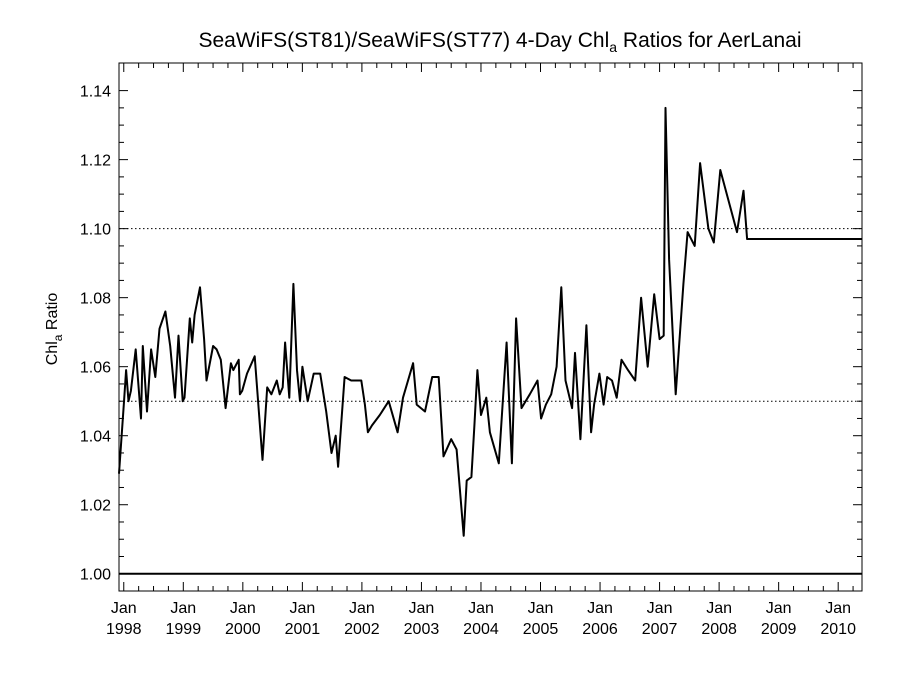 This screenshot has width=900, height=675. I want to click on chart-title-suffix: Ratios for AerLanai, so click(709, 40).